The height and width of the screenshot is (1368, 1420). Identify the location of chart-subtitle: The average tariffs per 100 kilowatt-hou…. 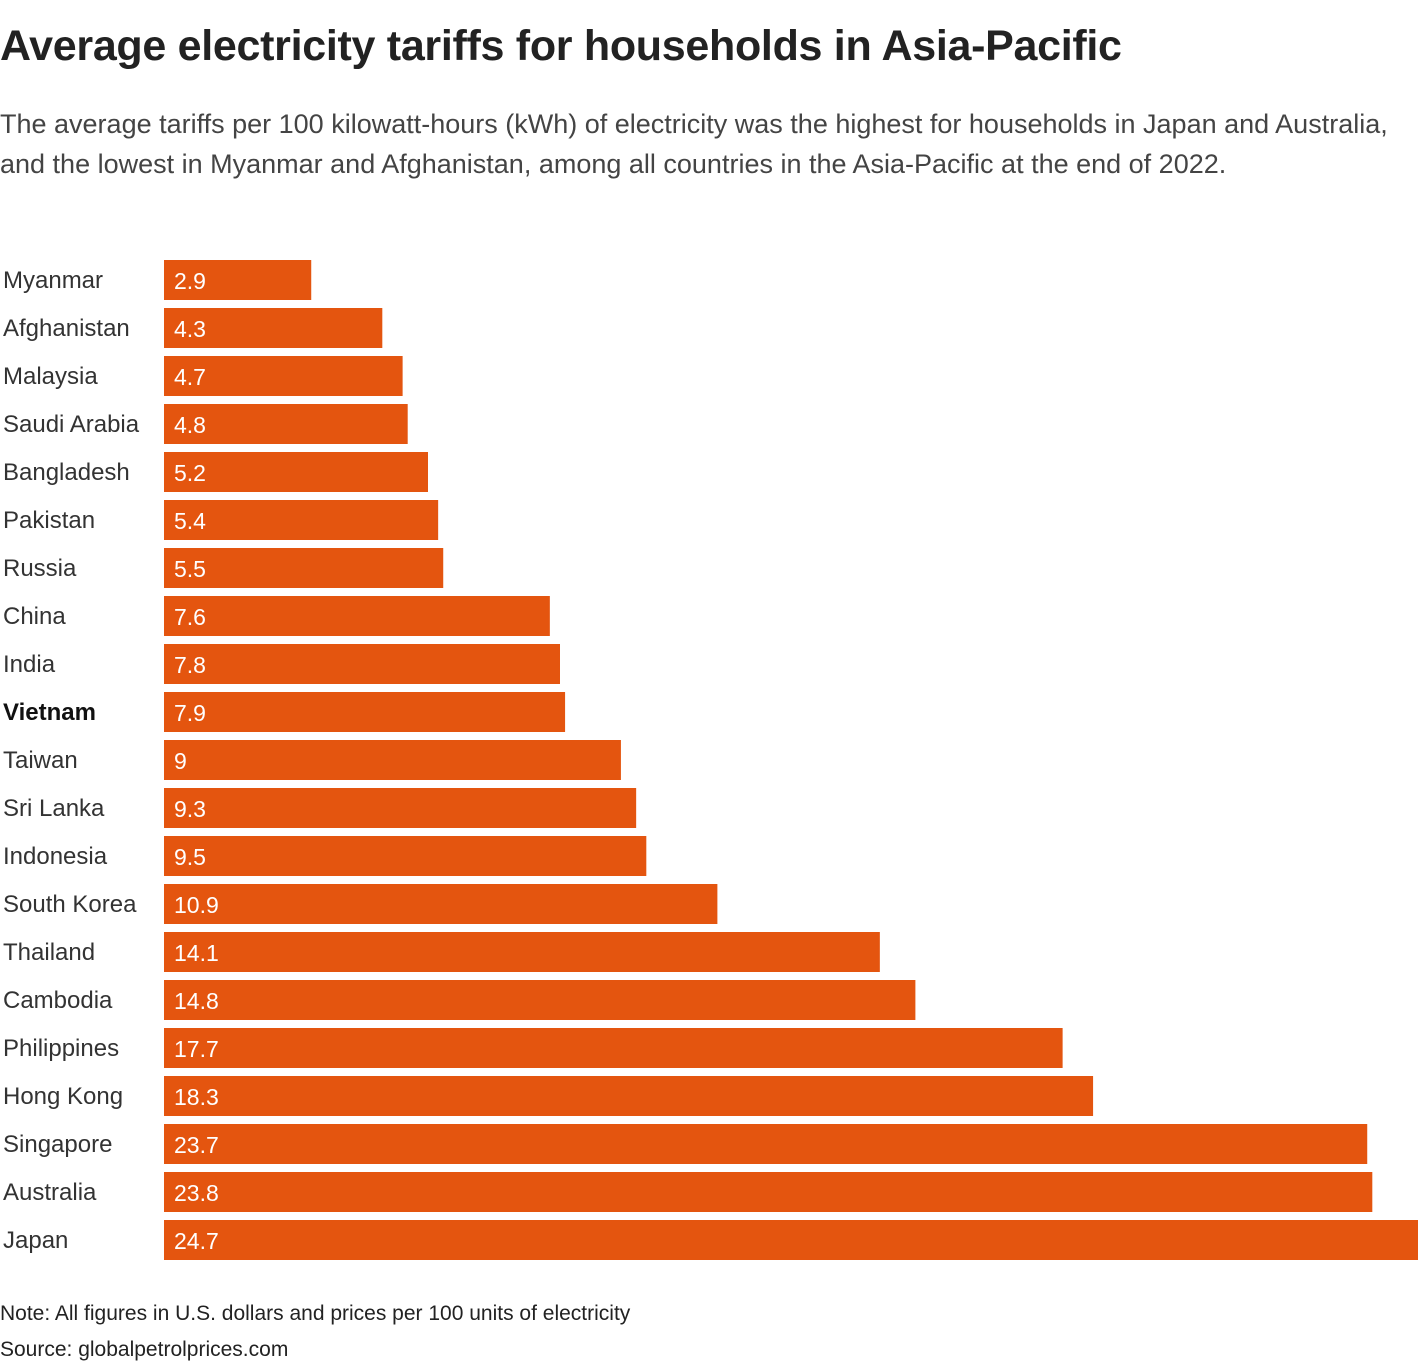
(694, 144).